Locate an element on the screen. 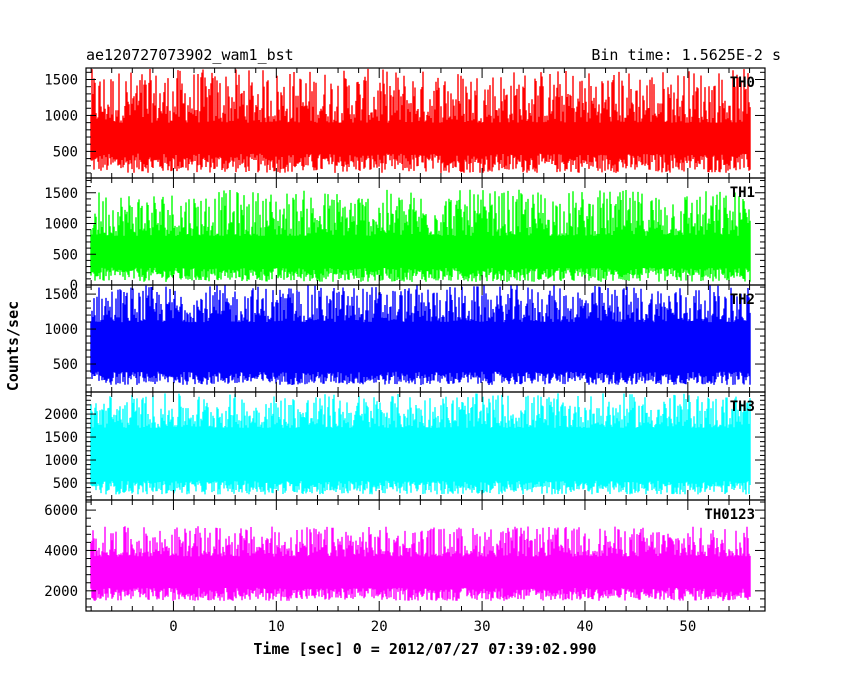 The height and width of the screenshot is (685, 850). panel-label: TH3 is located at coordinates (742, 407).